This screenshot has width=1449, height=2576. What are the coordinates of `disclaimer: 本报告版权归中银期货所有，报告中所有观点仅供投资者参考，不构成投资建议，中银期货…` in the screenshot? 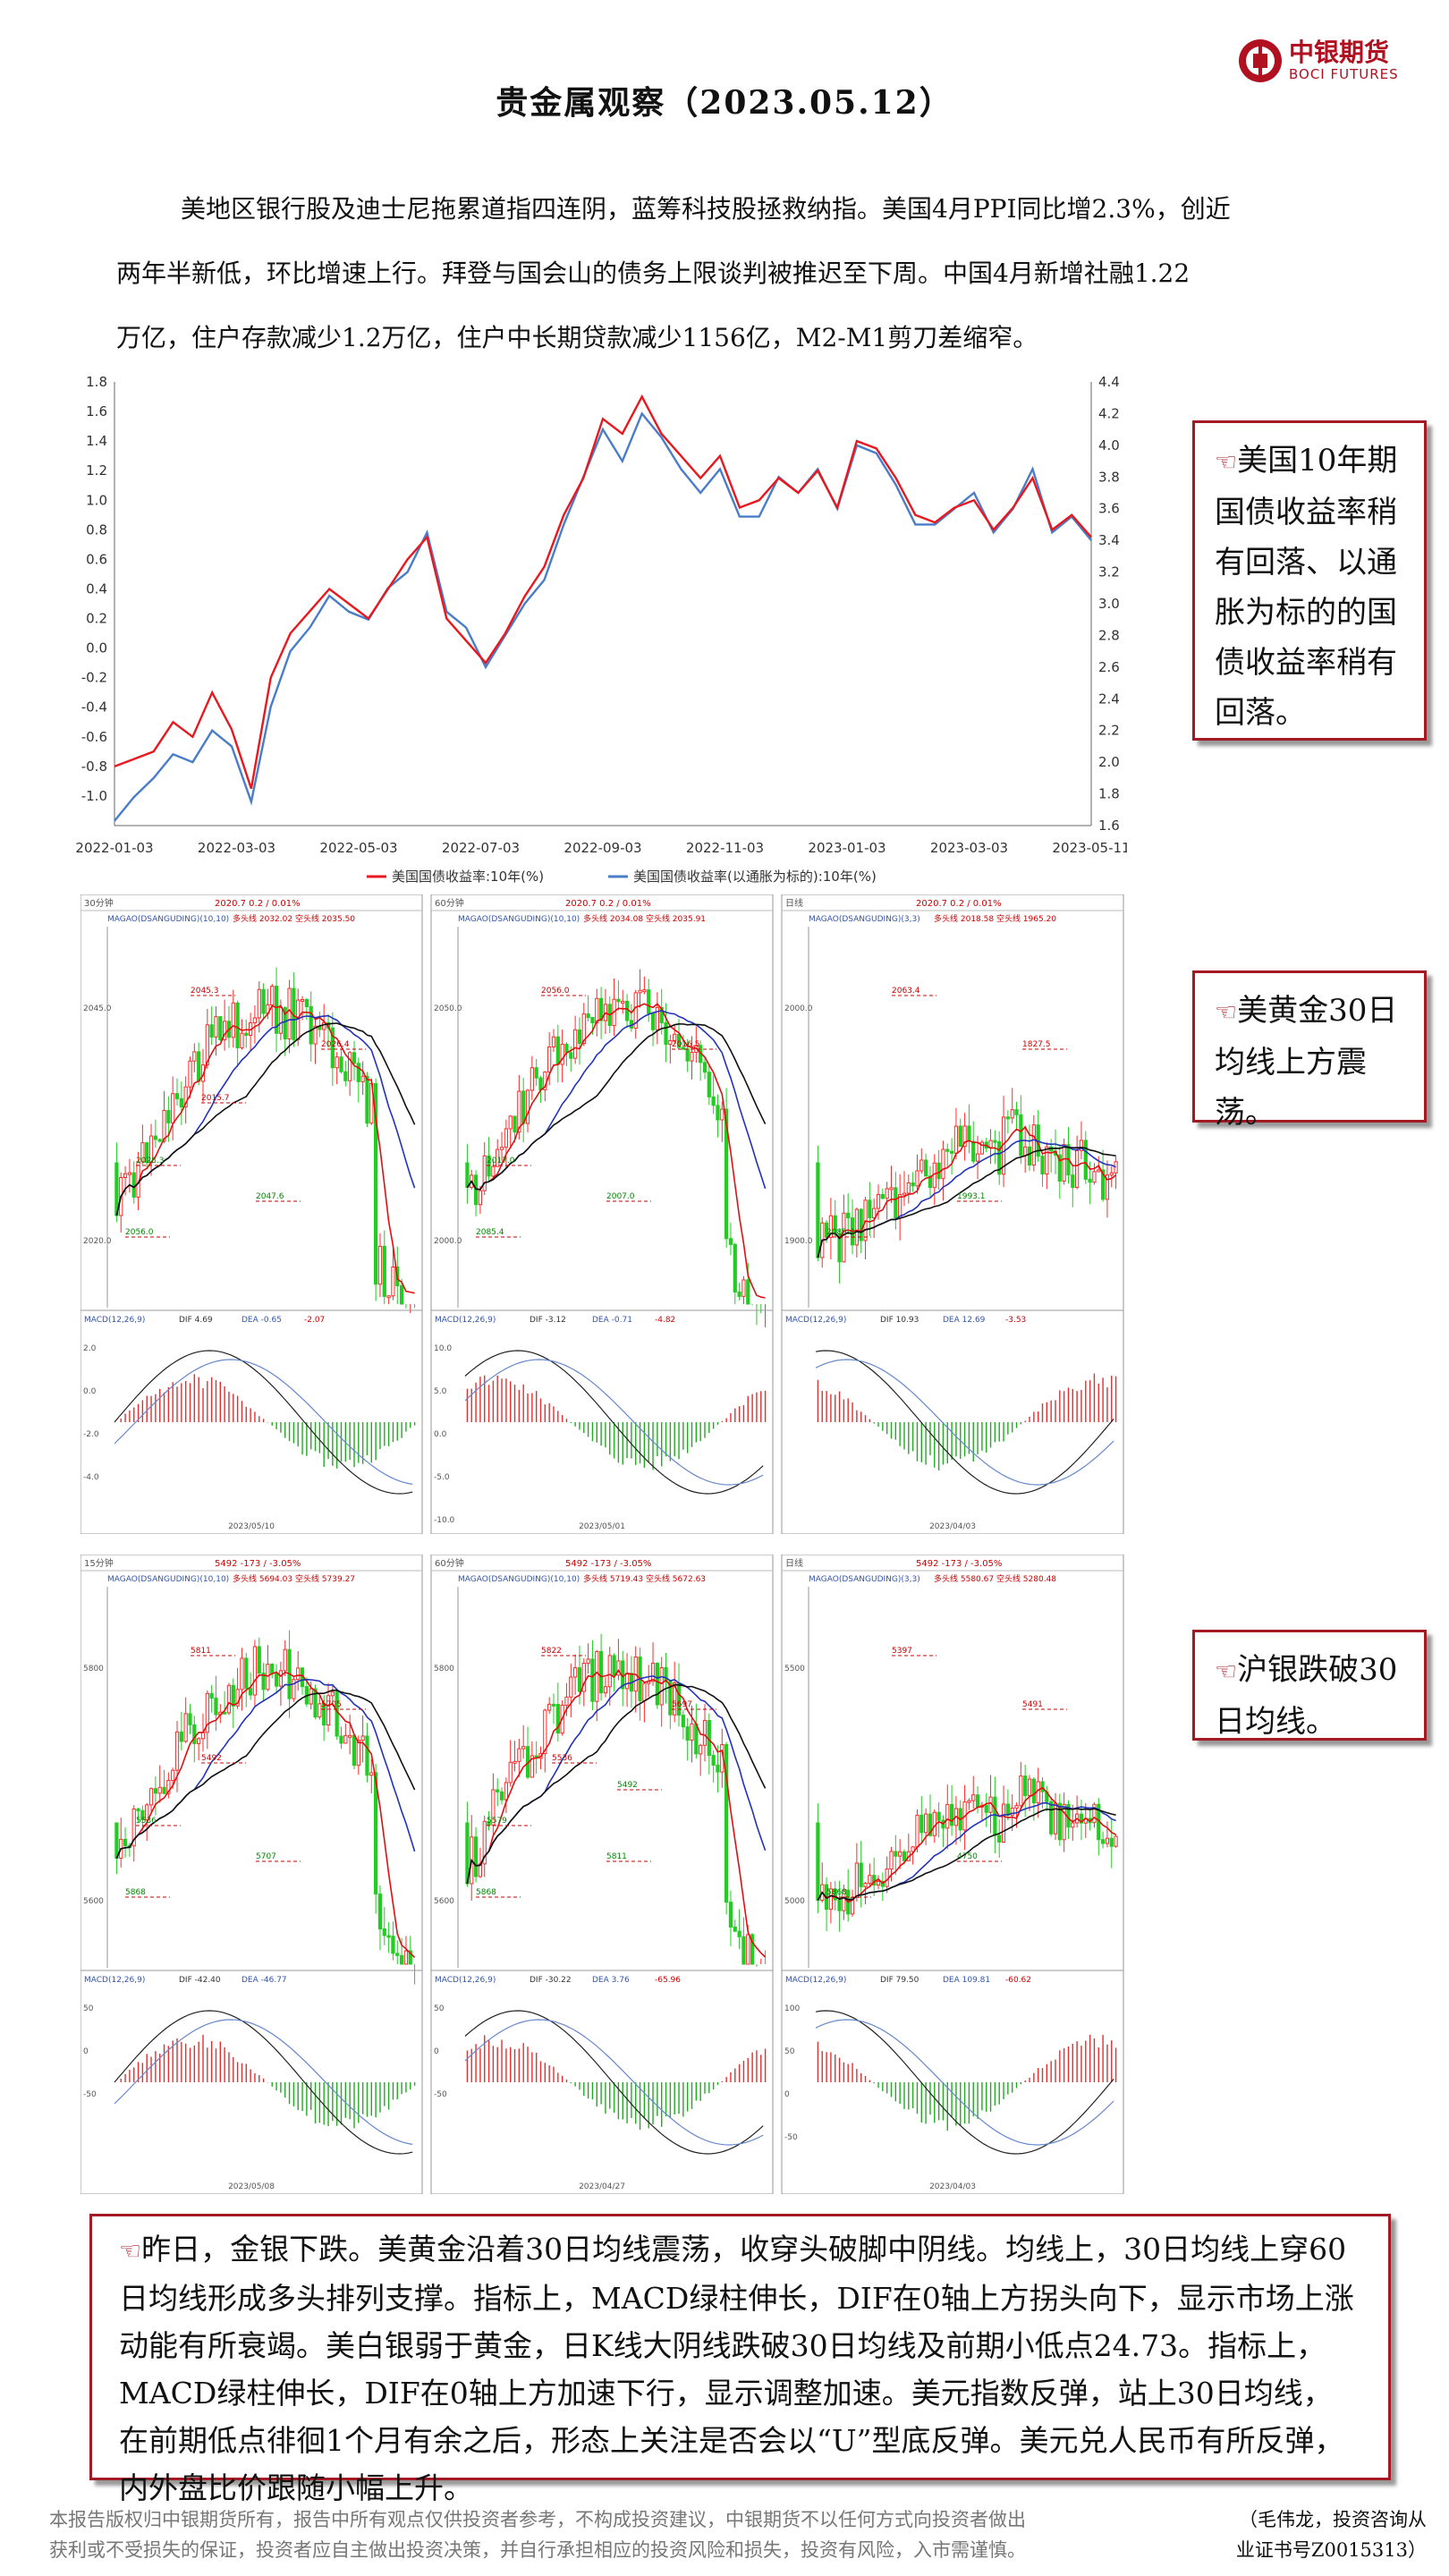 It's located at (738, 2534).